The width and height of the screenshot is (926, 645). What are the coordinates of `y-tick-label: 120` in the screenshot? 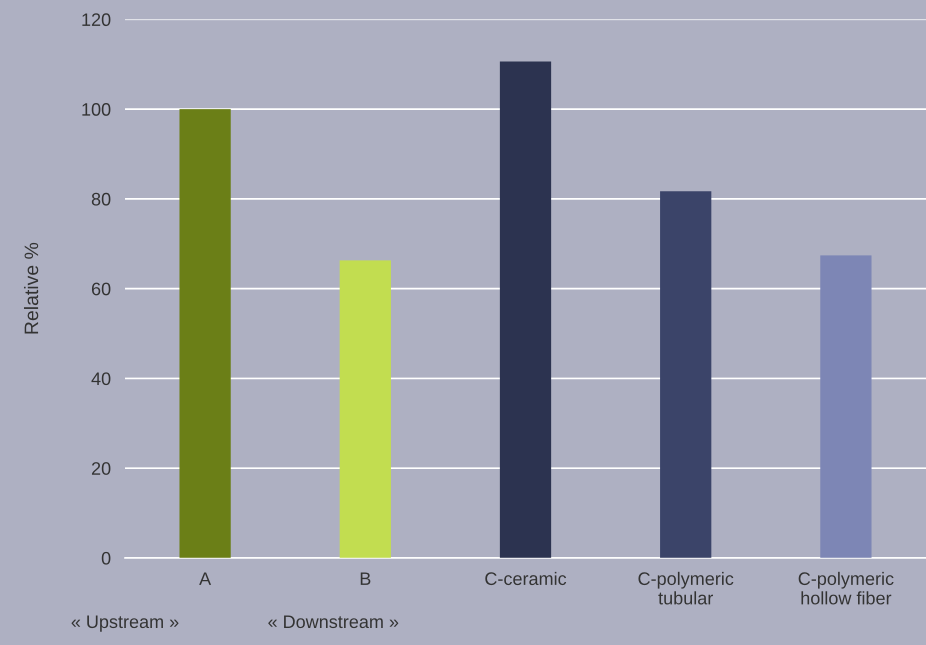 It's located at (96, 19).